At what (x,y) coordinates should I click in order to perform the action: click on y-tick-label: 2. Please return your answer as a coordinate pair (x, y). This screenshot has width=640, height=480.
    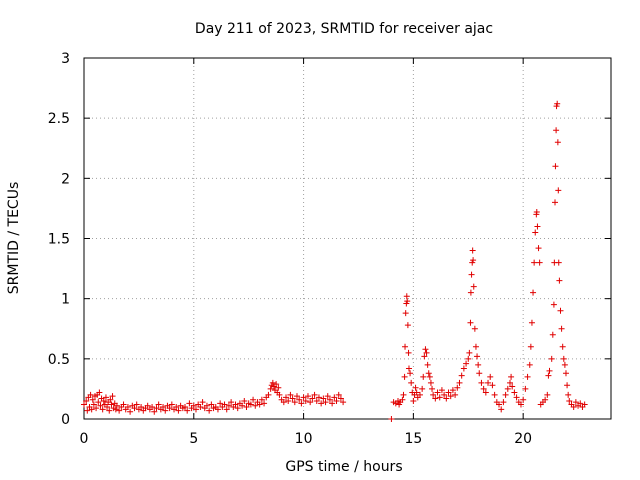
    Looking at the image, I should click on (65, 179).